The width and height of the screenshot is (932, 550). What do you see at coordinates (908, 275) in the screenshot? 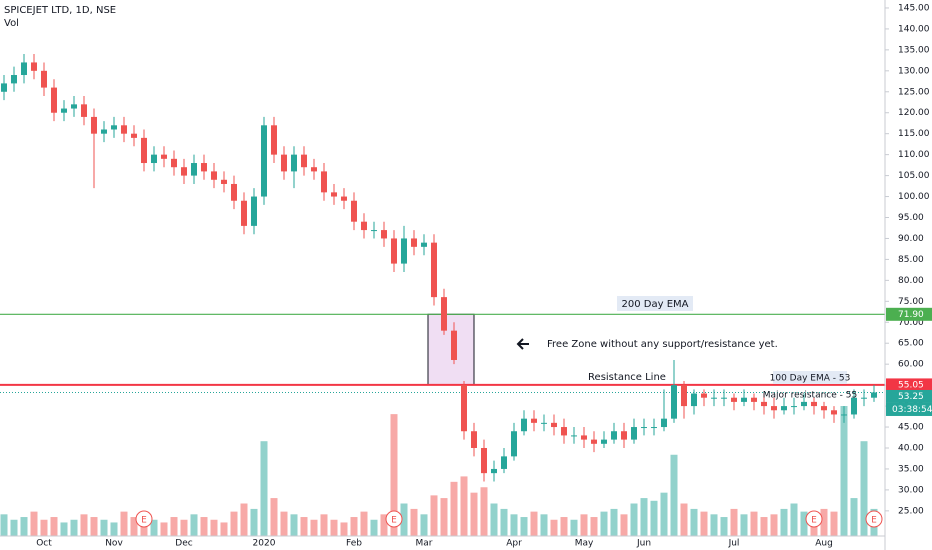
I see `price-axis` at bounding box center [908, 275].